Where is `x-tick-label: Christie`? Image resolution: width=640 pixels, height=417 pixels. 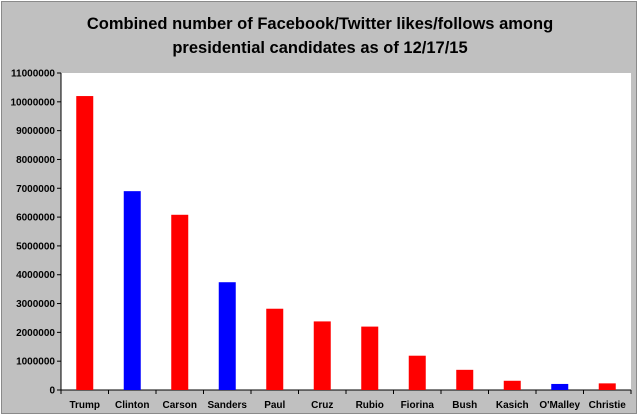
x-tick-label: Christie is located at coordinates (608, 405).